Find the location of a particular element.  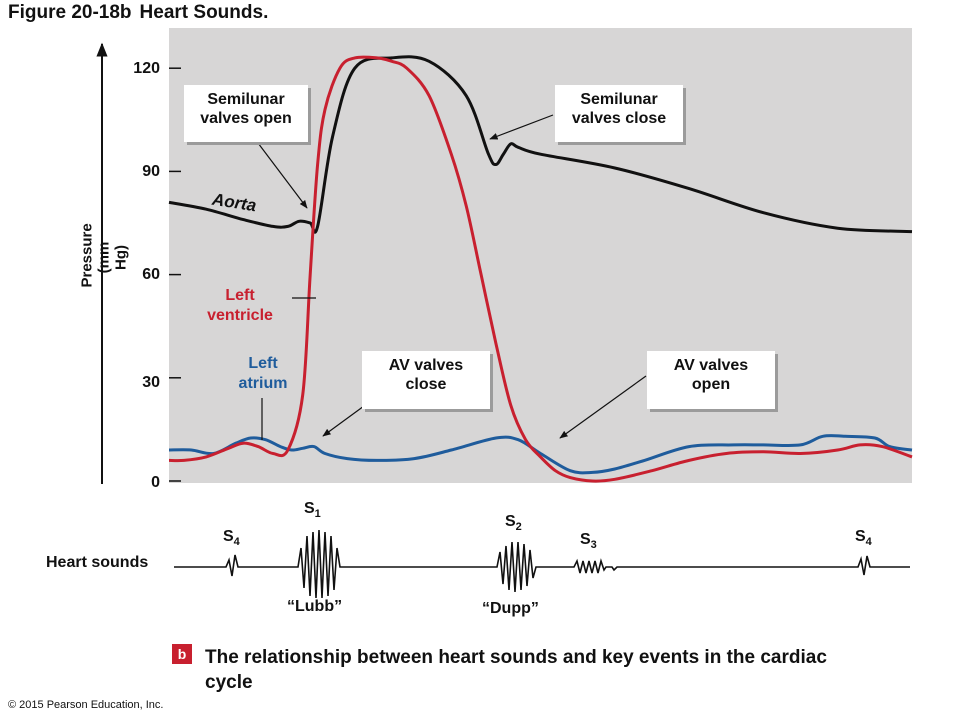

av-valves-open-callout: AV valves open is located at coordinates (711, 380).